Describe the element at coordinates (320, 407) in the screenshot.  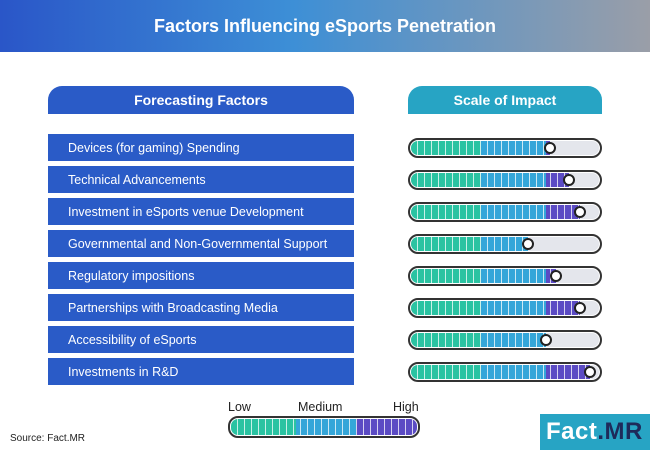
I see `legend-medium-label: Medium` at that location.